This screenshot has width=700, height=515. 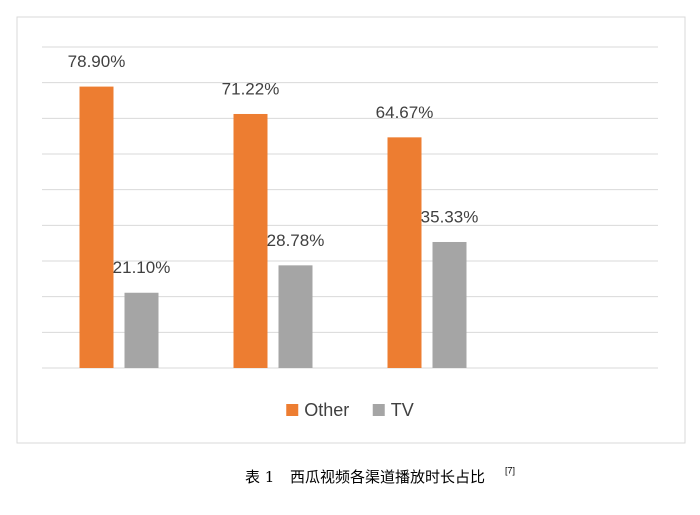 I want to click on caption-ref: [7], so click(x=510, y=470).